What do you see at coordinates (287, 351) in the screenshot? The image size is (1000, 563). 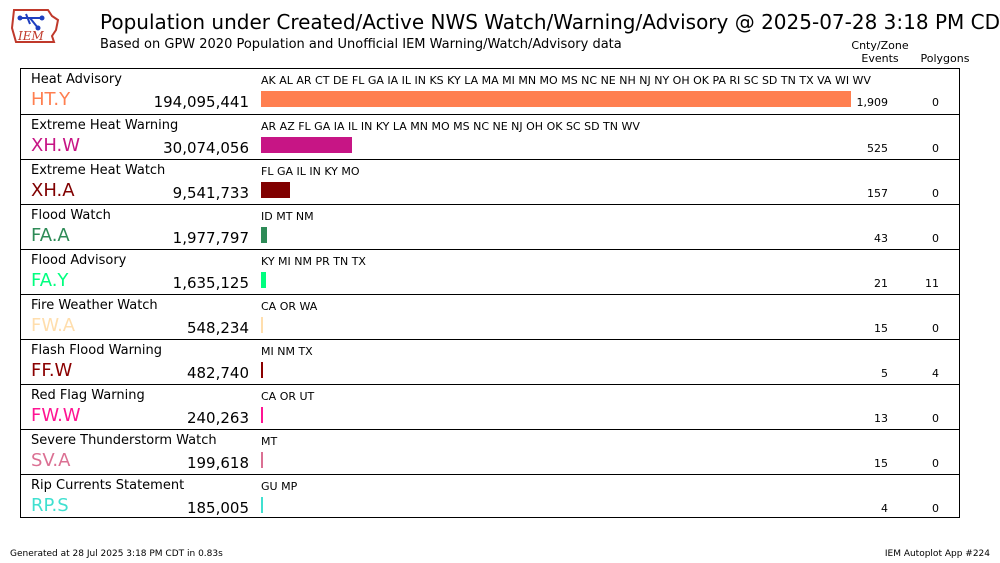 I see `states-list: MI NM TX` at bounding box center [287, 351].